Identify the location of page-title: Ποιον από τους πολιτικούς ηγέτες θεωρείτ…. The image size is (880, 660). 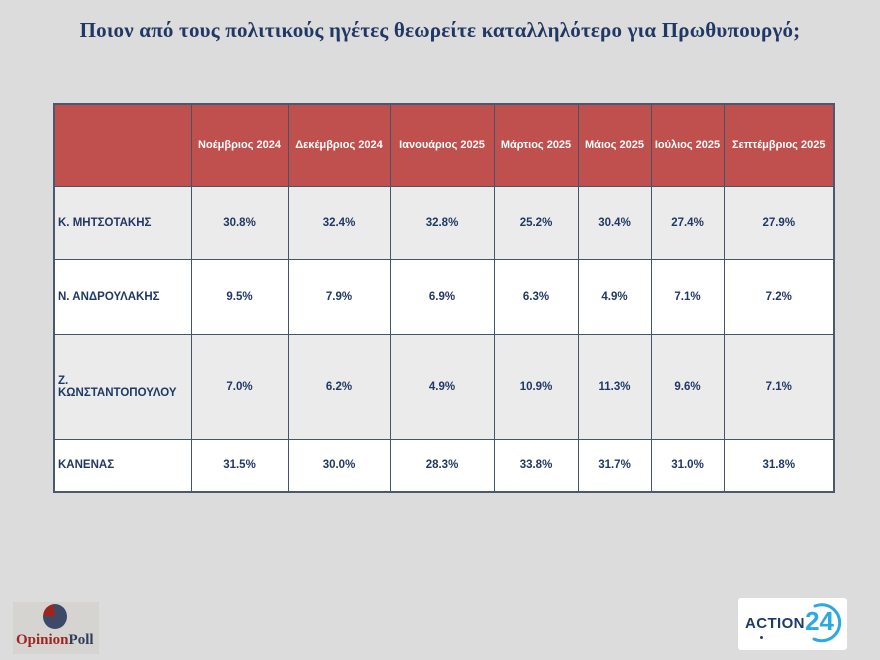
(440, 30).